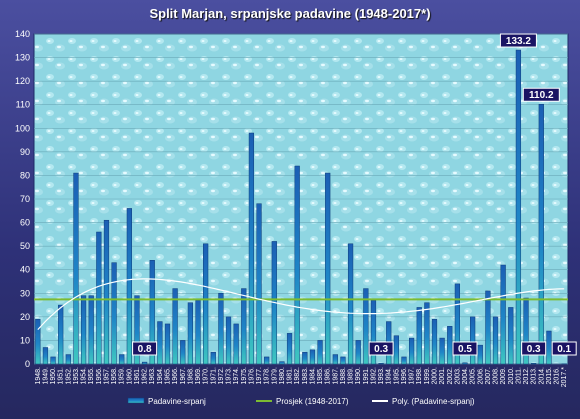 Image resolution: width=580 pixels, height=419 pixels. Describe the element at coordinates (518, 375) in the screenshot. I see `x-tick-label: 2011.` at that location.